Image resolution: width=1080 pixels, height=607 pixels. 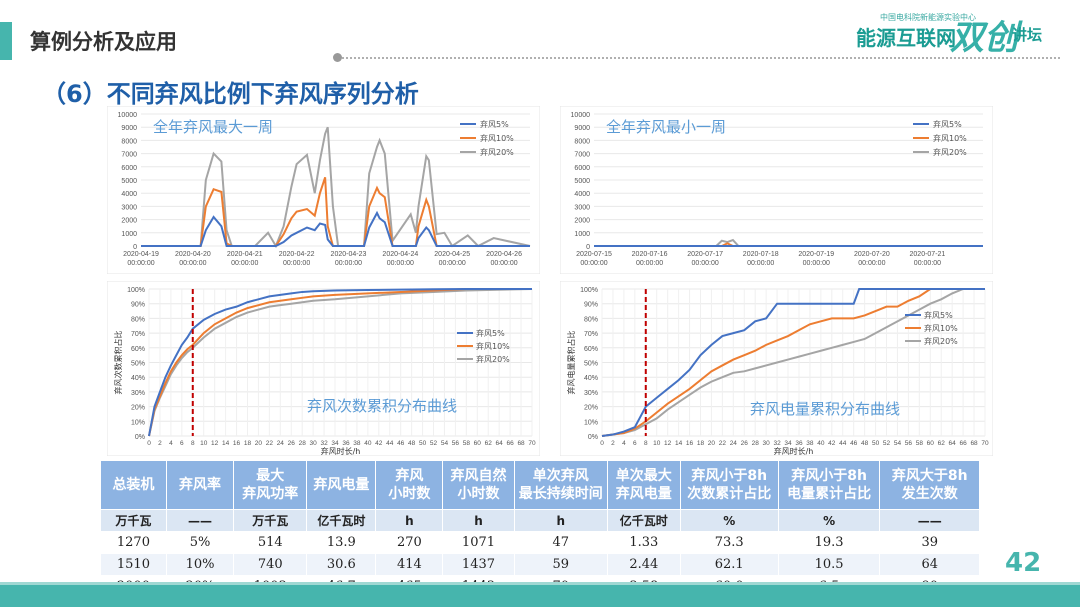 What do you see at coordinates (138, 349) in the screenshot?
I see `y-tick-label: 60%` at bounding box center [138, 349].